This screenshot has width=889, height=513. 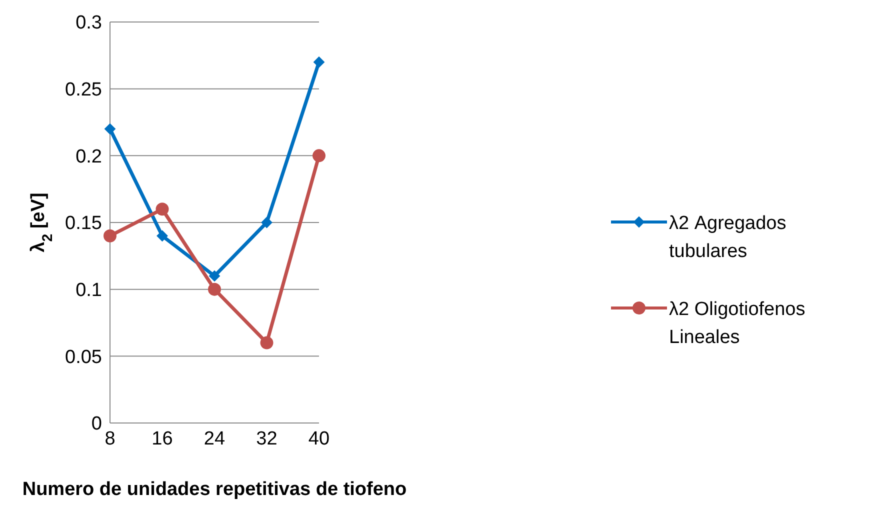 What do you see at coordinates (737, 324) in the screenshot?
I see `legend-label: λ2 Oligotiofenos Lineales` at bounding box center [737, 324].